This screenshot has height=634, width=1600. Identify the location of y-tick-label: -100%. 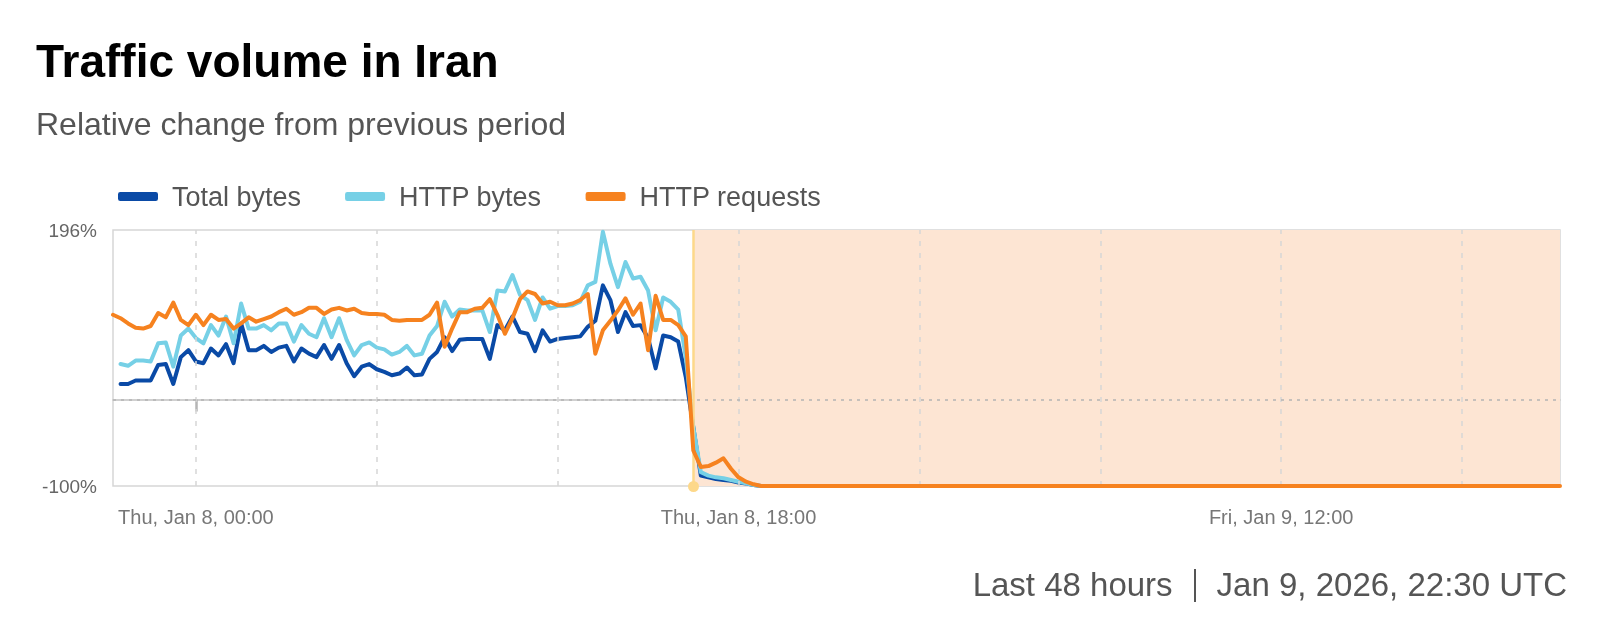
(70, 486).